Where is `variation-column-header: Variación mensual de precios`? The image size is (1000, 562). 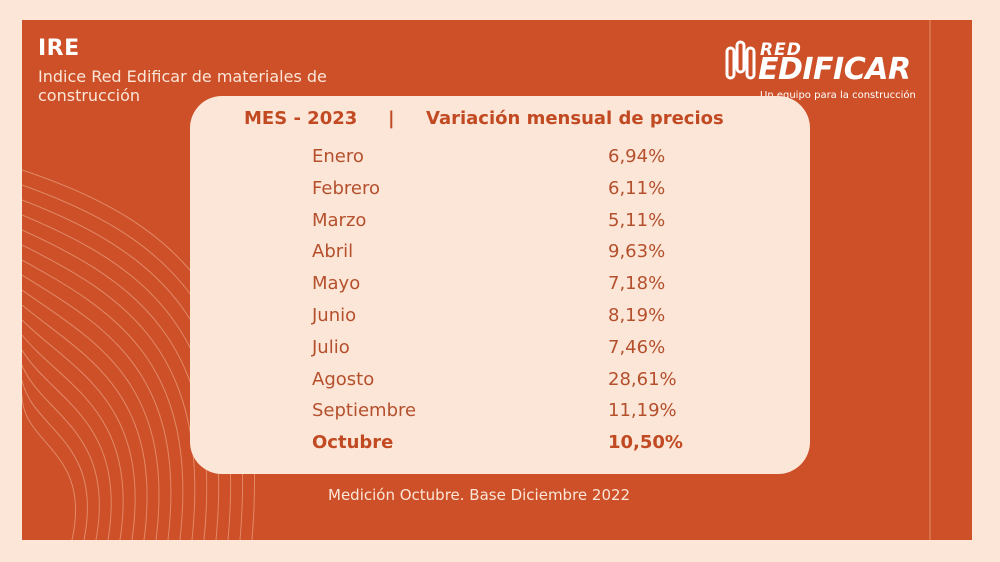 variation-column-header: Variación mensual de precios is located at coordinates (575, 118).